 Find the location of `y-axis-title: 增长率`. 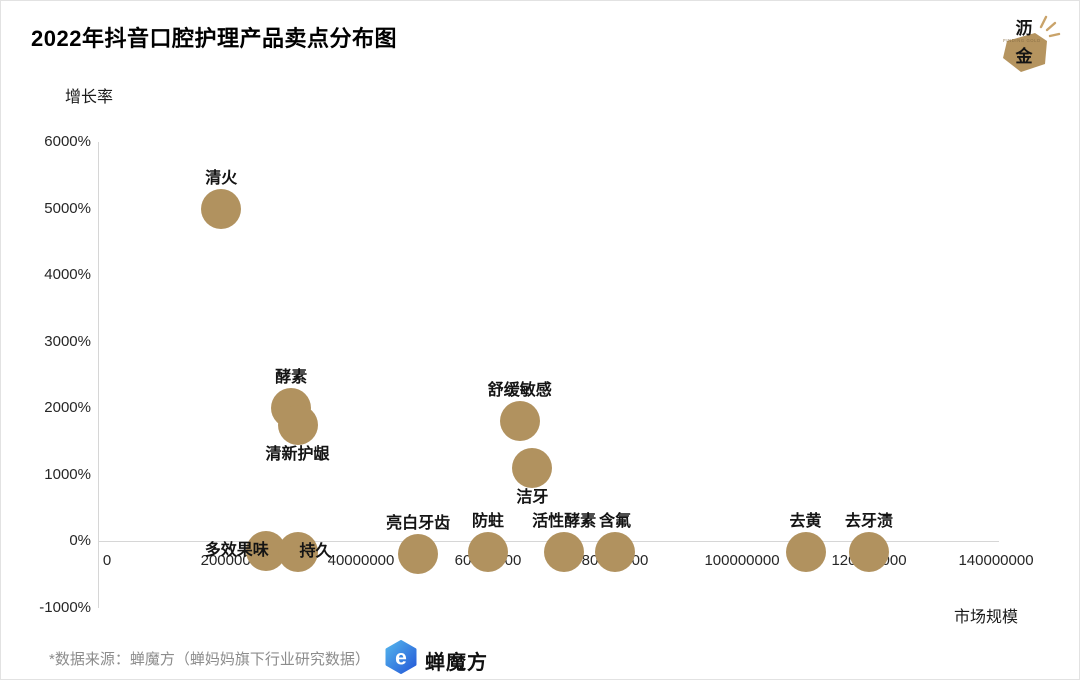

y-axis-title: 增长率 is located at coordinates (89, 97).